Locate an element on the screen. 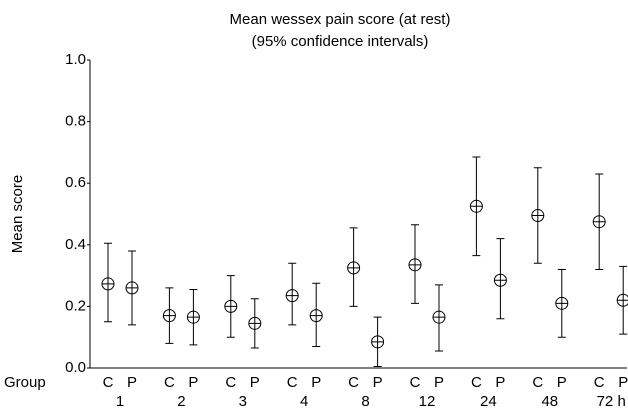  y-tick-label: 1.0 is located at coordinates (75, 59).